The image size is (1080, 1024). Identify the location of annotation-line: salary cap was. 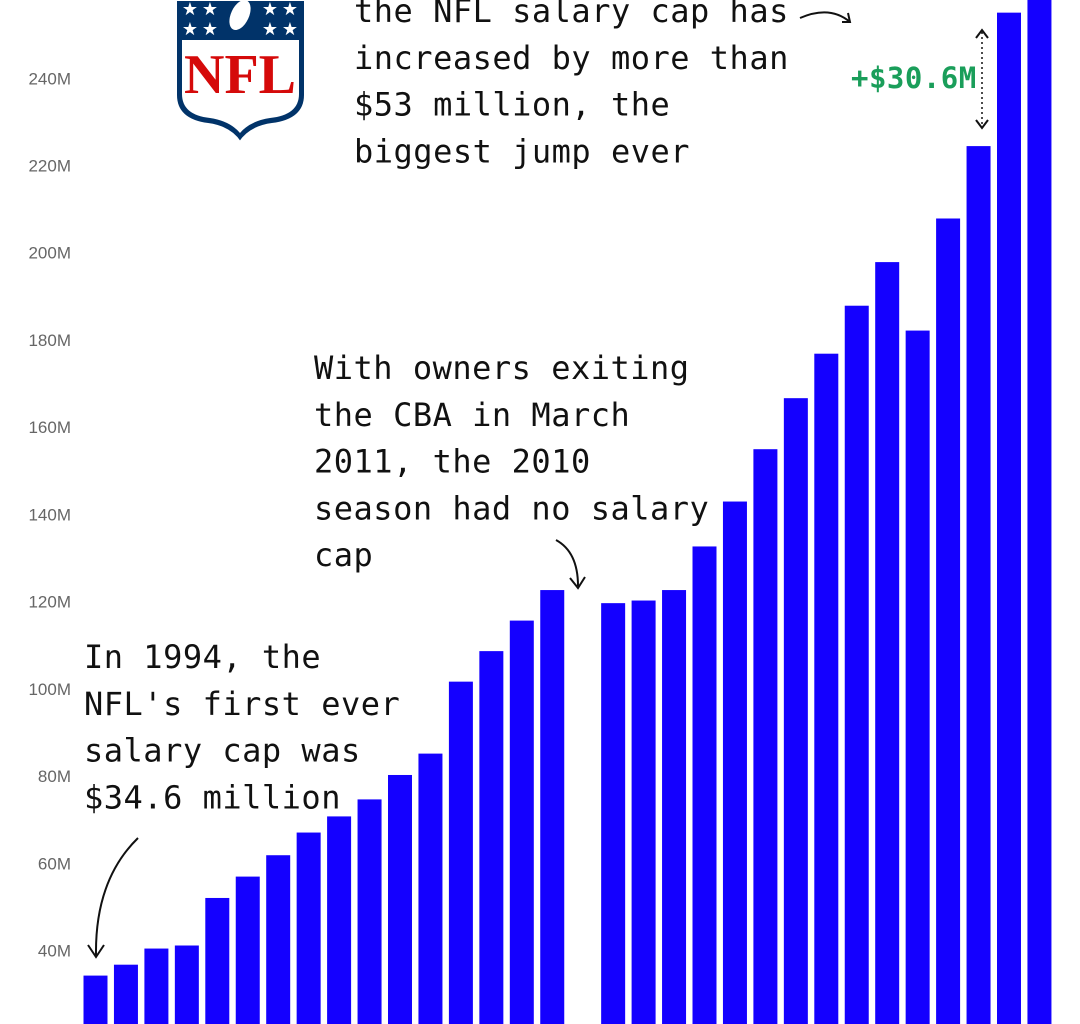
(222, 751).